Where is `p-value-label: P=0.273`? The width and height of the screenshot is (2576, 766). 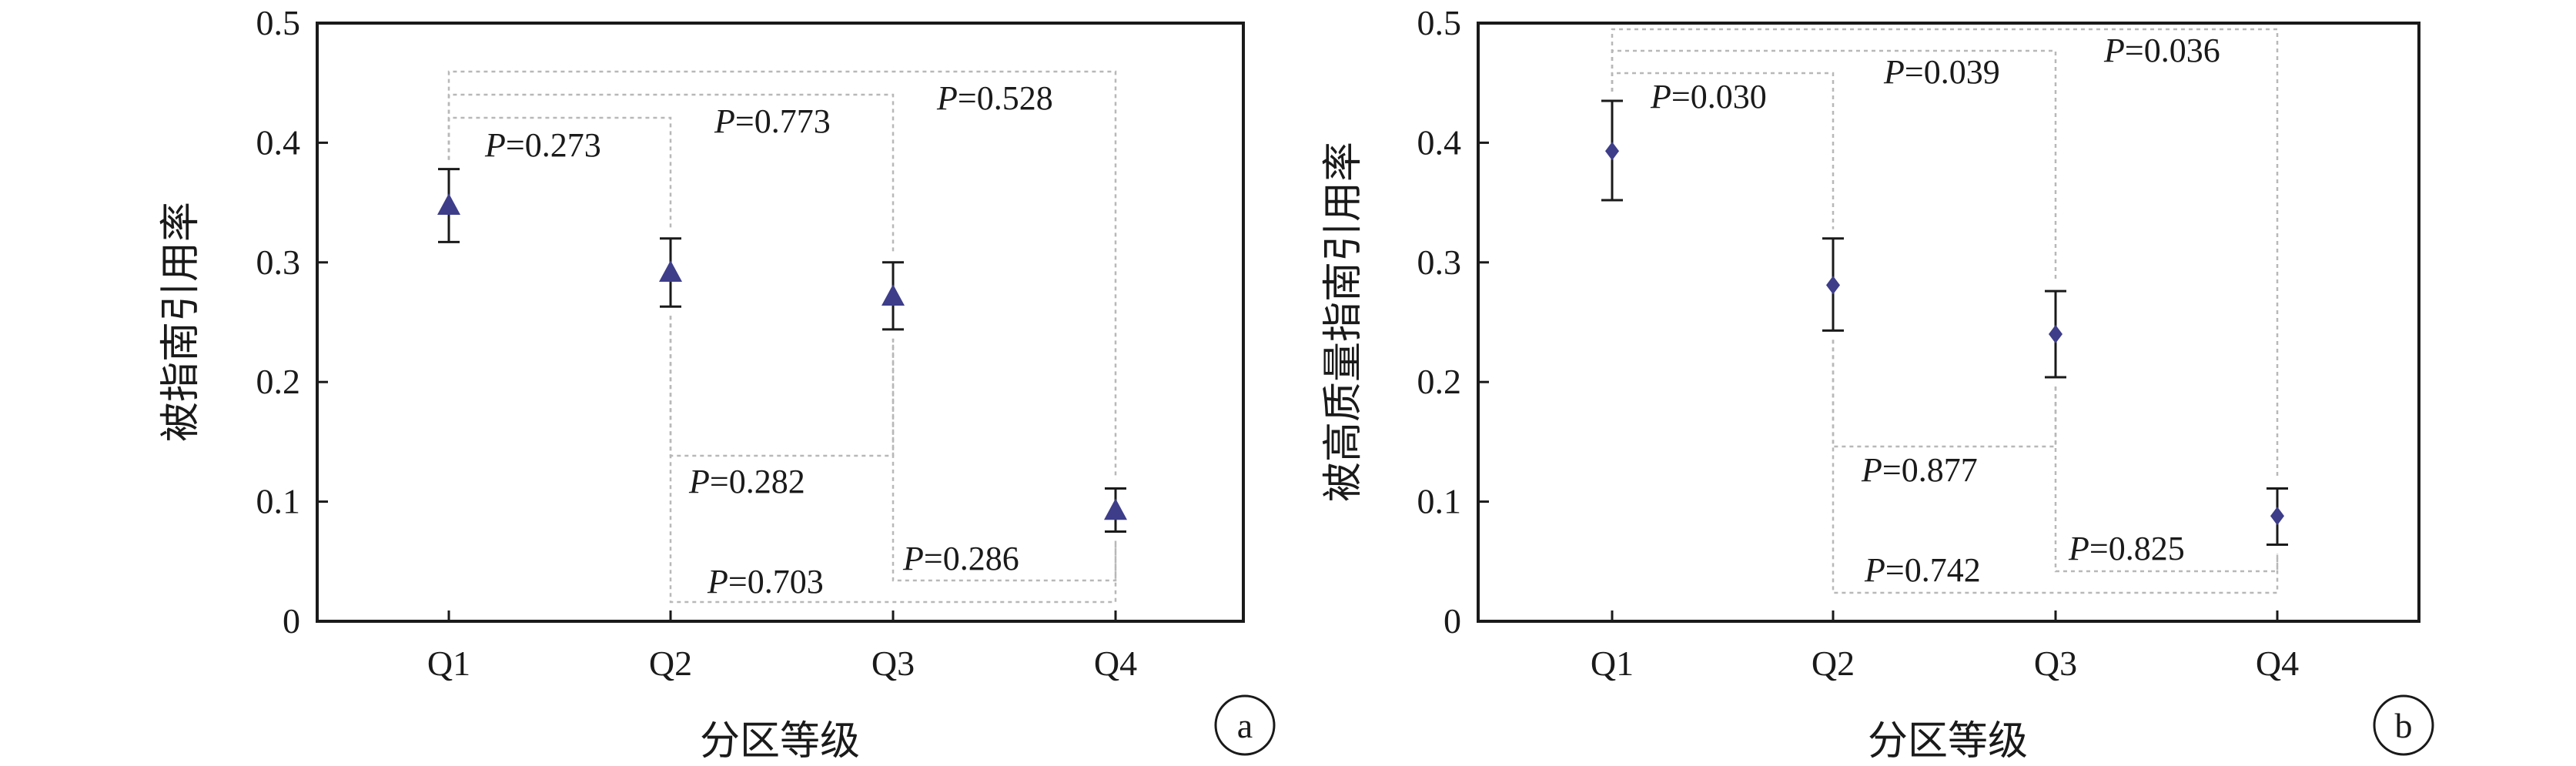
p-value-label: P=0.273 is located at coordinates (543, 145).